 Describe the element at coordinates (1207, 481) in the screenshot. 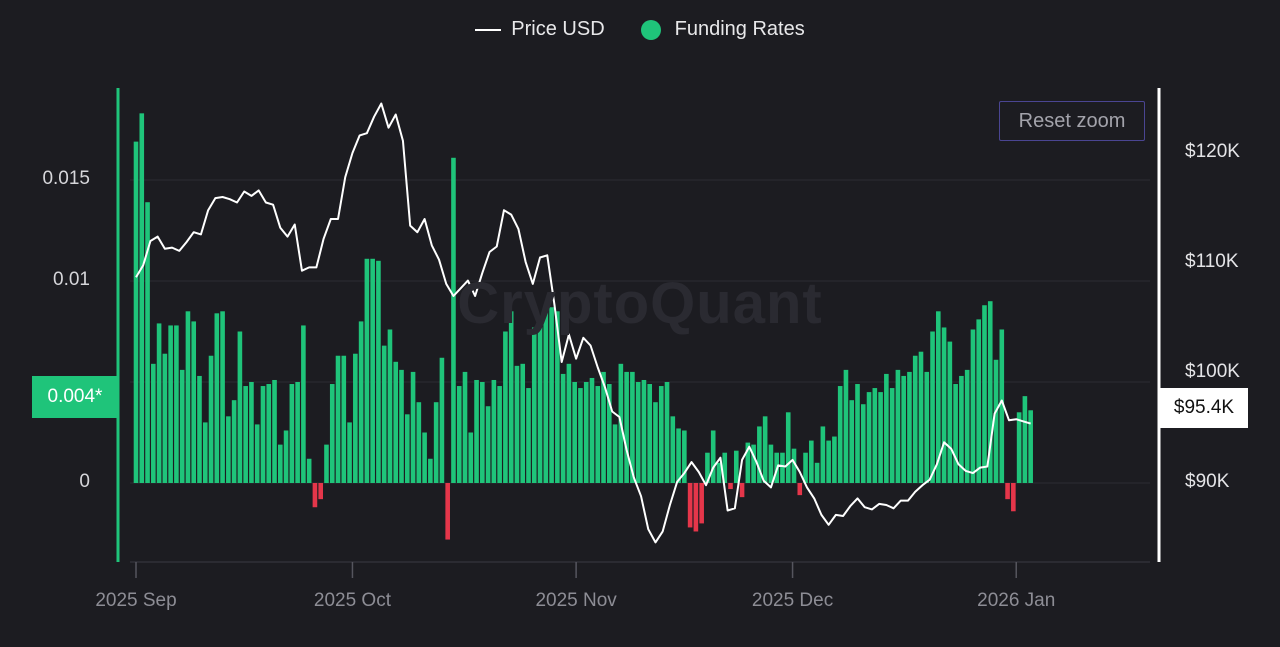

I see `y-right-tick-label: $90K` at that location.